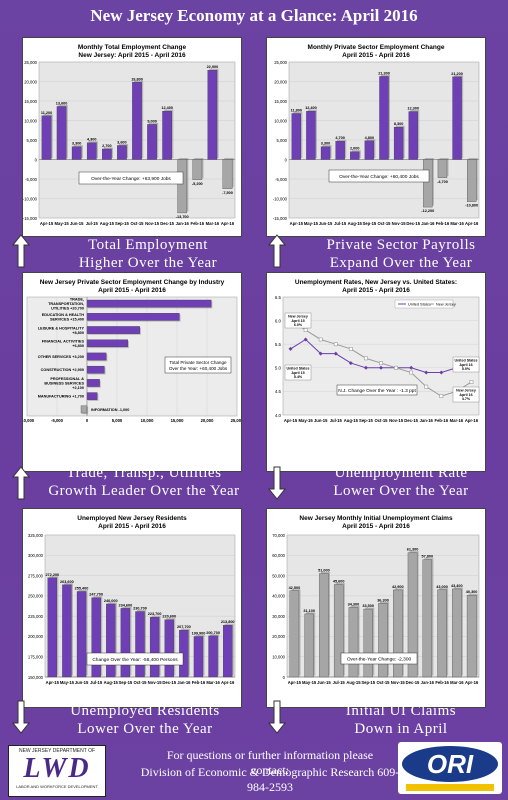 The width and height of the screenshot is (508, 800). What do you see at coordinates (61, 357) in the screenshot?
I see `category-label: OTHER SERVICES +3,200` at bounding box center [61, 357].